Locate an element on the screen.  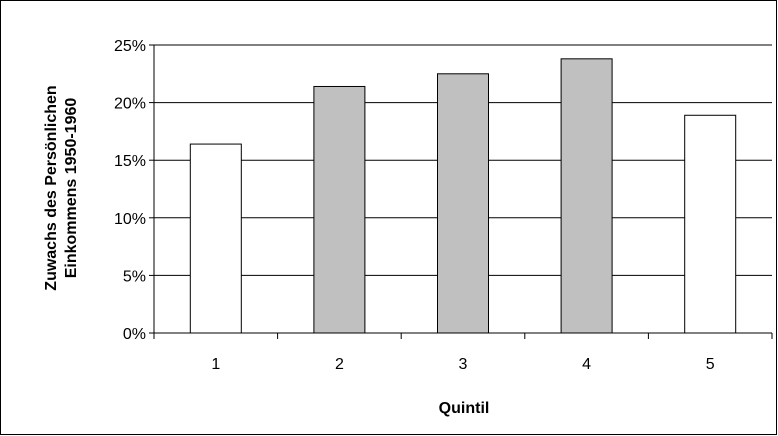
x-tick-labels: 1 2 3 4 5 is located at coordinates (462, 364).